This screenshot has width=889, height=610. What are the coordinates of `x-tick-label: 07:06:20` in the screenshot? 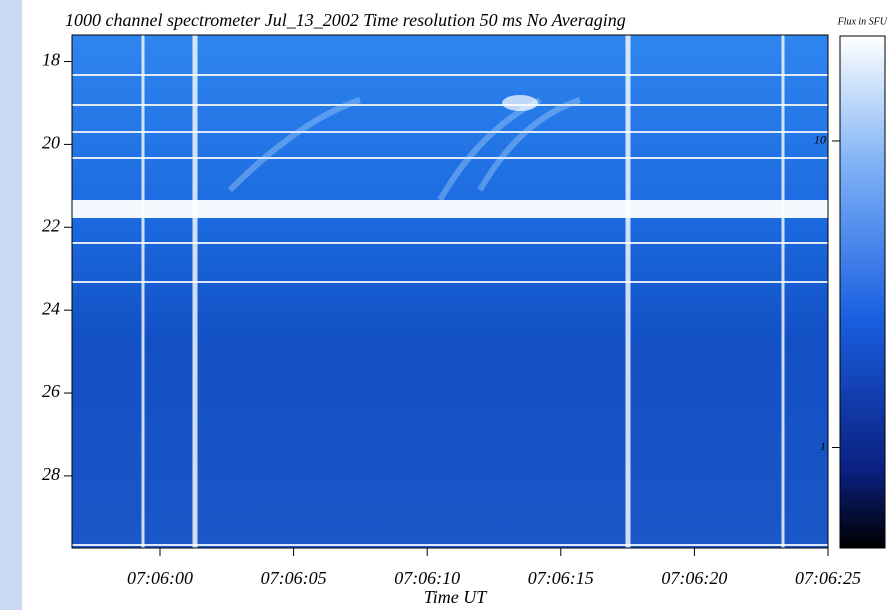 It's located at (694, 578).